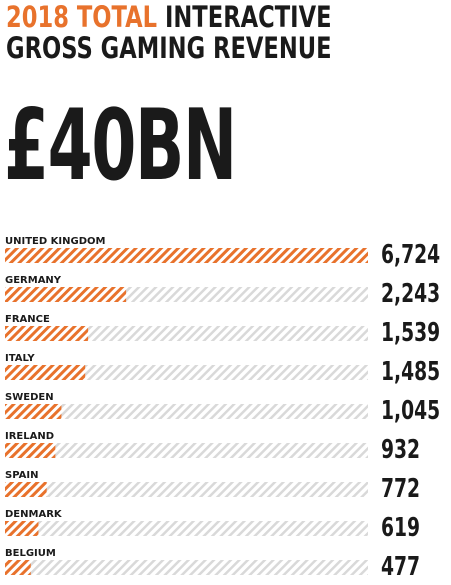 The image size is (451, 585). What do you see at coordinates (410, 294) in the screenshot?
I see `value-label: 2,243` at bounding box center [410, 294].